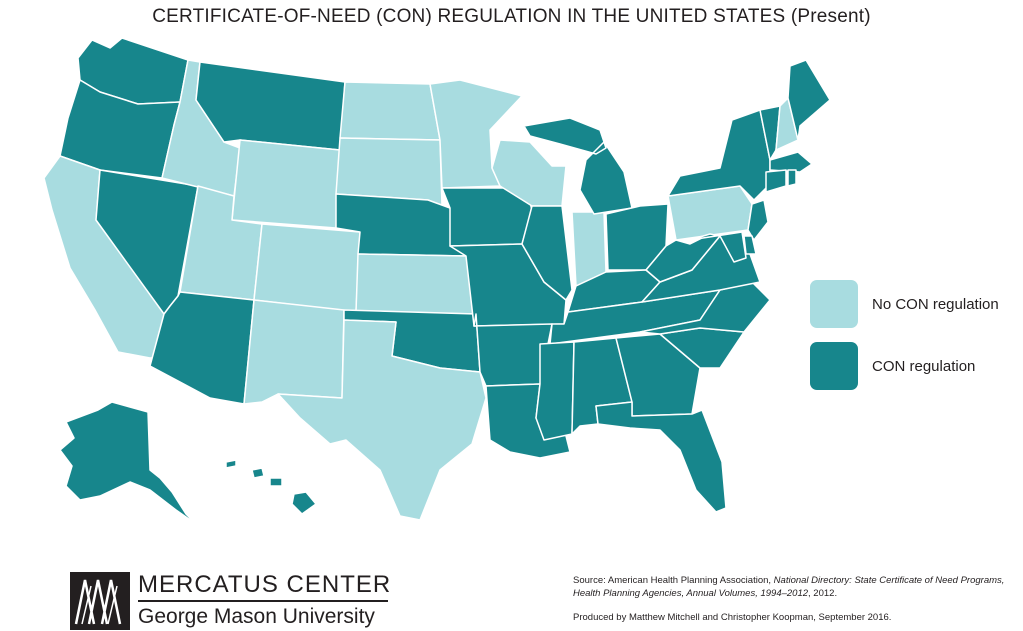 This screenshot has width=1023, height=631. What do you see at coordinates (792, 178) in the screenshot?
I see `state-rhode-island` at bounding box center [792, 178].